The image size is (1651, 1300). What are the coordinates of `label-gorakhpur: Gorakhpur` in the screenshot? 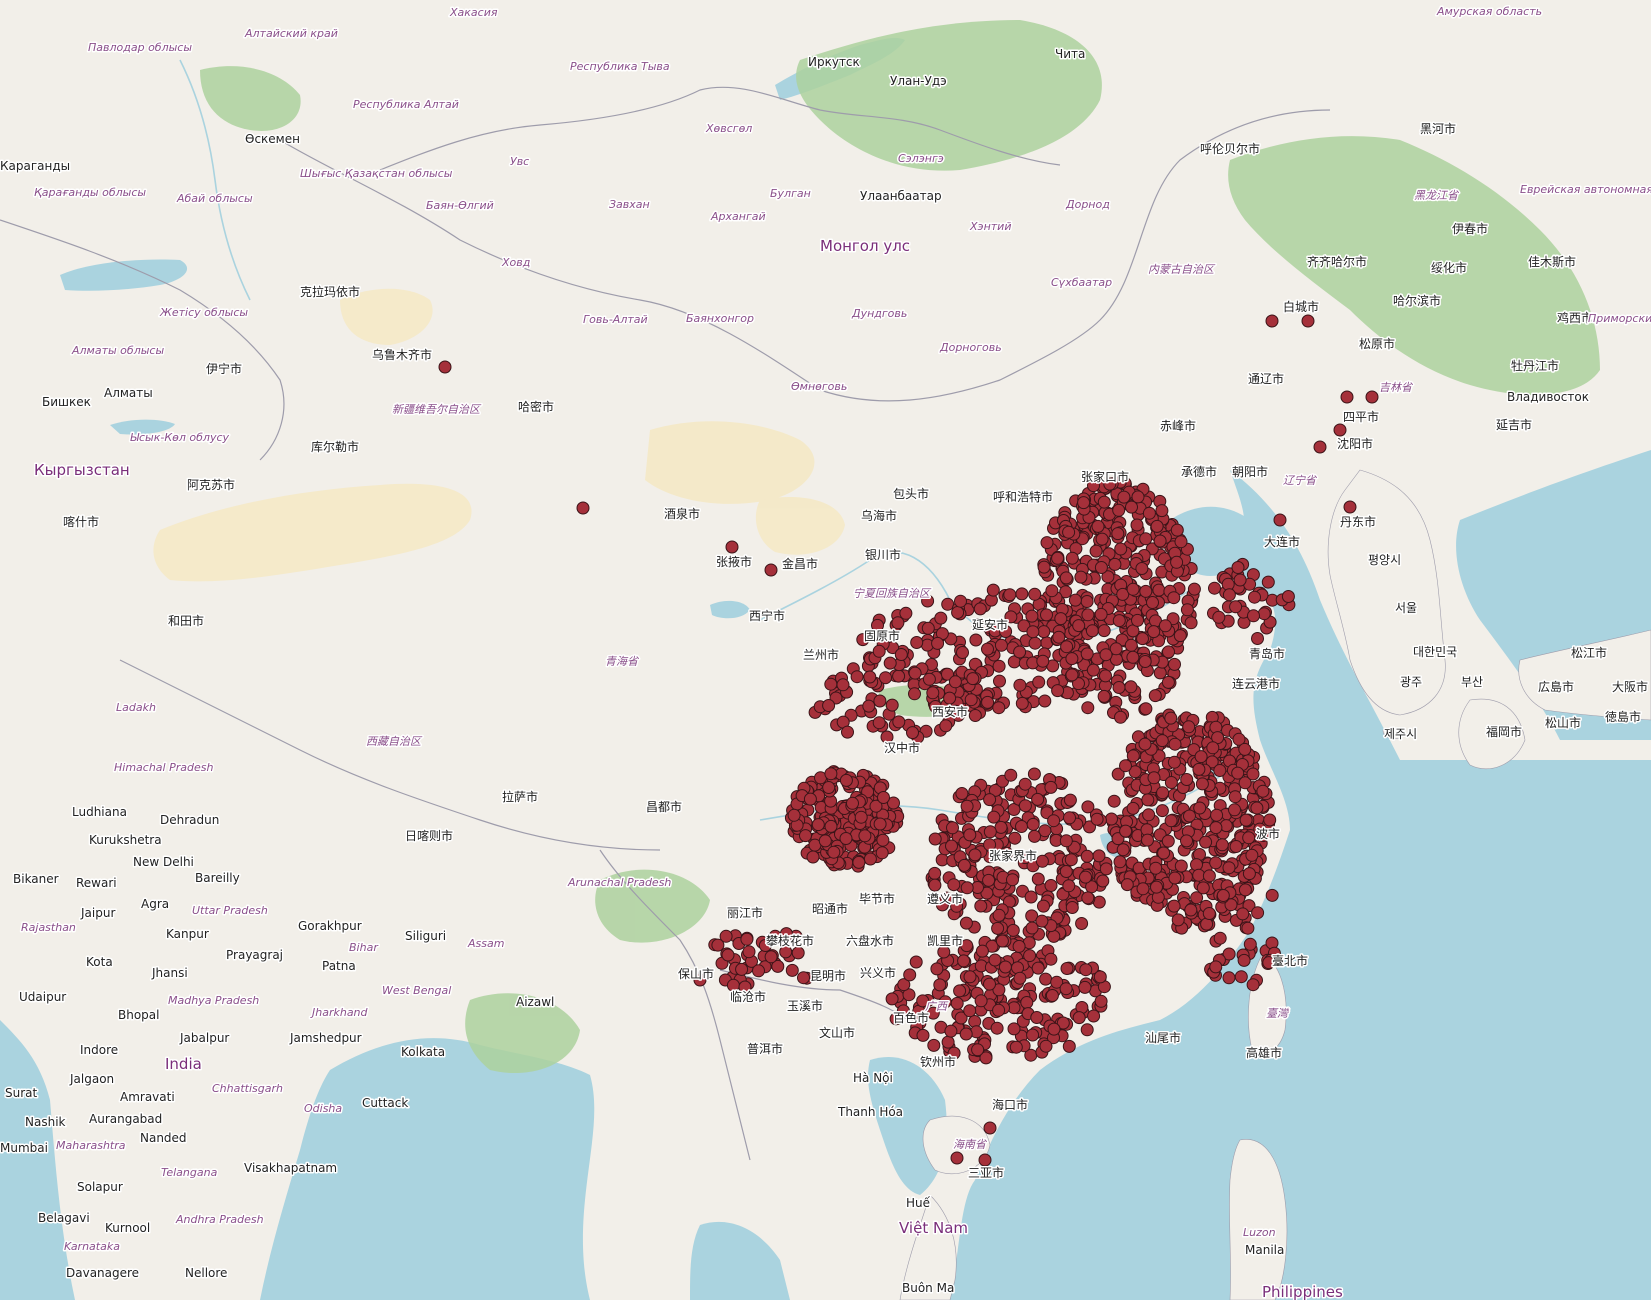 It's located at (330, 926).